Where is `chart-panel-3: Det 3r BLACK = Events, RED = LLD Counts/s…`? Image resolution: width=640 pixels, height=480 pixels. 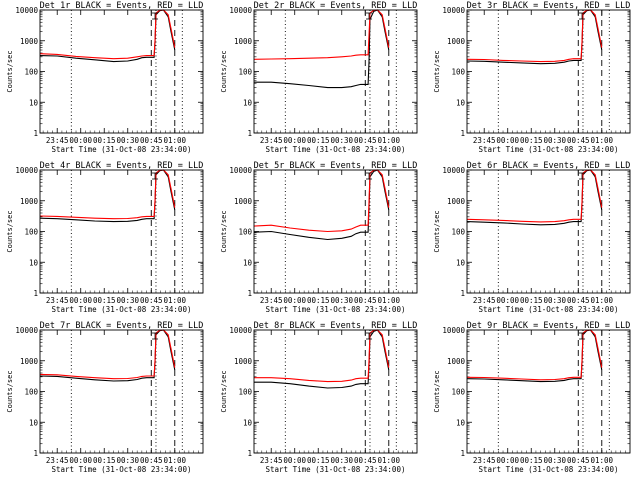
chart-panel-3: Det 3r BLACK = Events, RED = LLD Counts/s… is located at coordinates (532, 77).